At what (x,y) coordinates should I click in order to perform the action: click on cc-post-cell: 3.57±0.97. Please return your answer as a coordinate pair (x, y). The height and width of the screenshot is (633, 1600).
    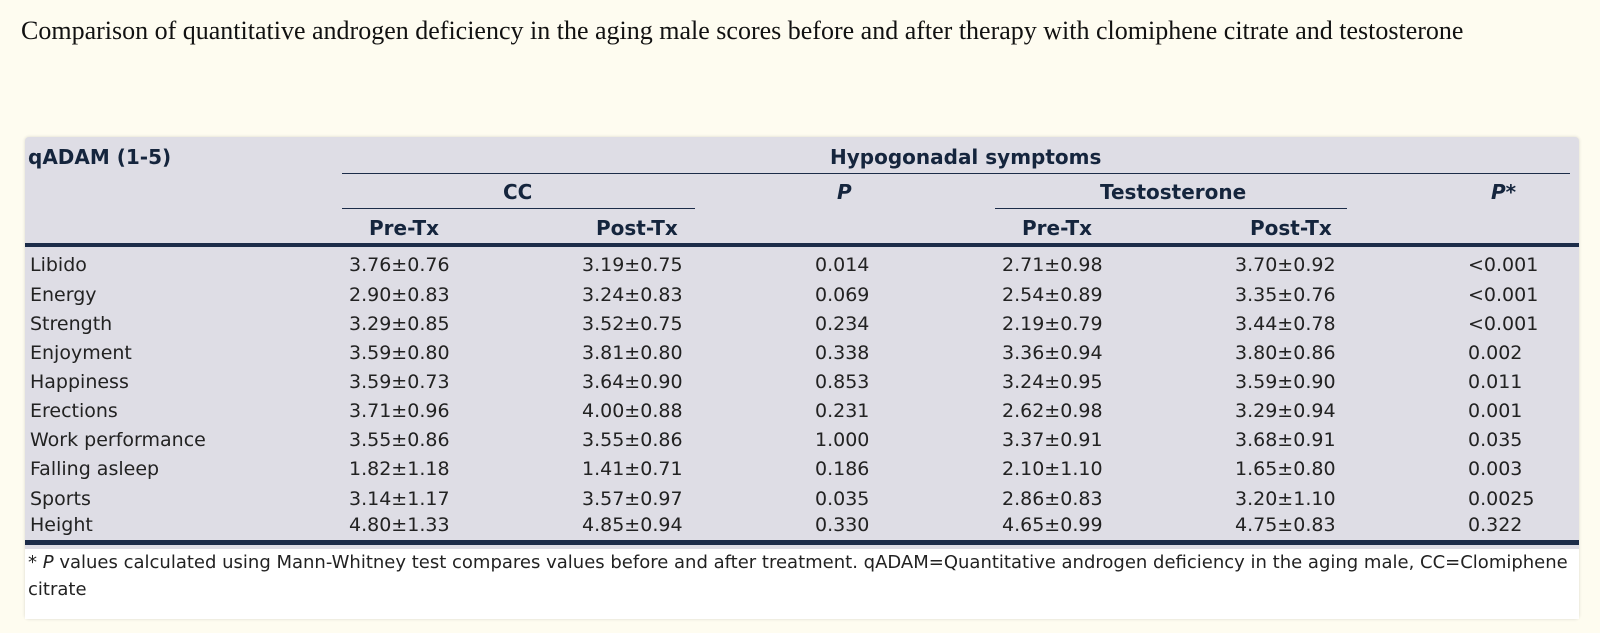
    Looking at the image, I should click on (632, 499).